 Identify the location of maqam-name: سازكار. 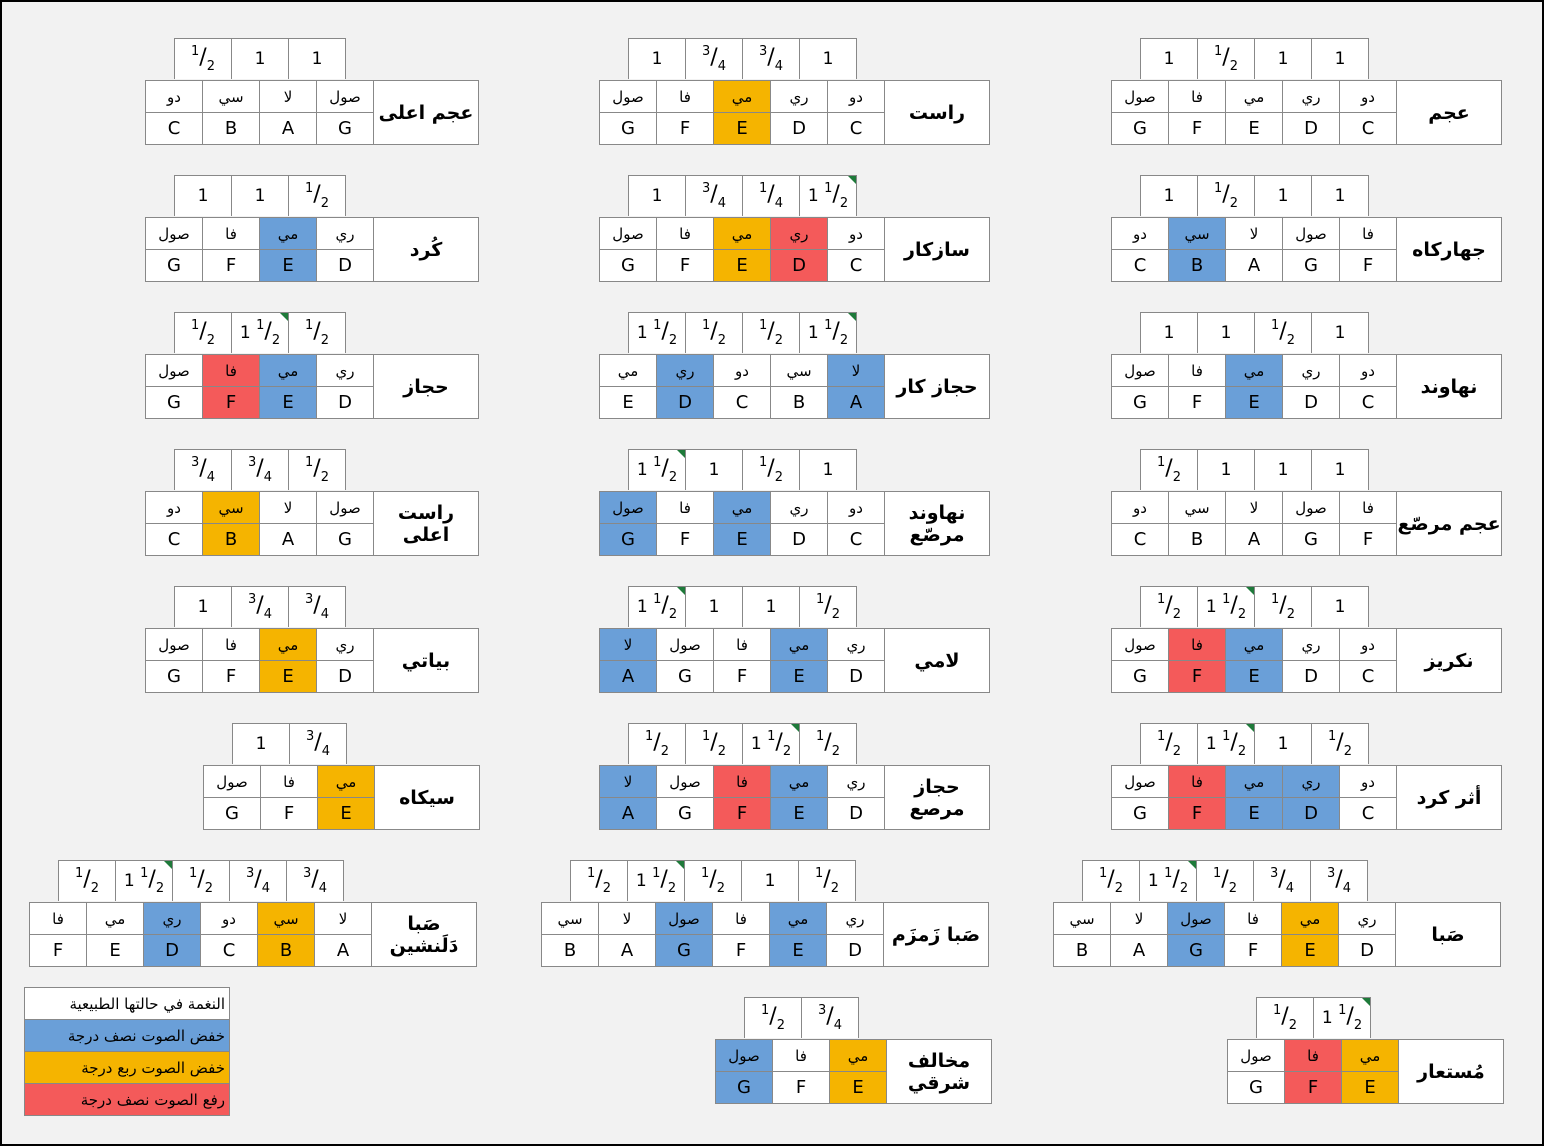
(937, 249).